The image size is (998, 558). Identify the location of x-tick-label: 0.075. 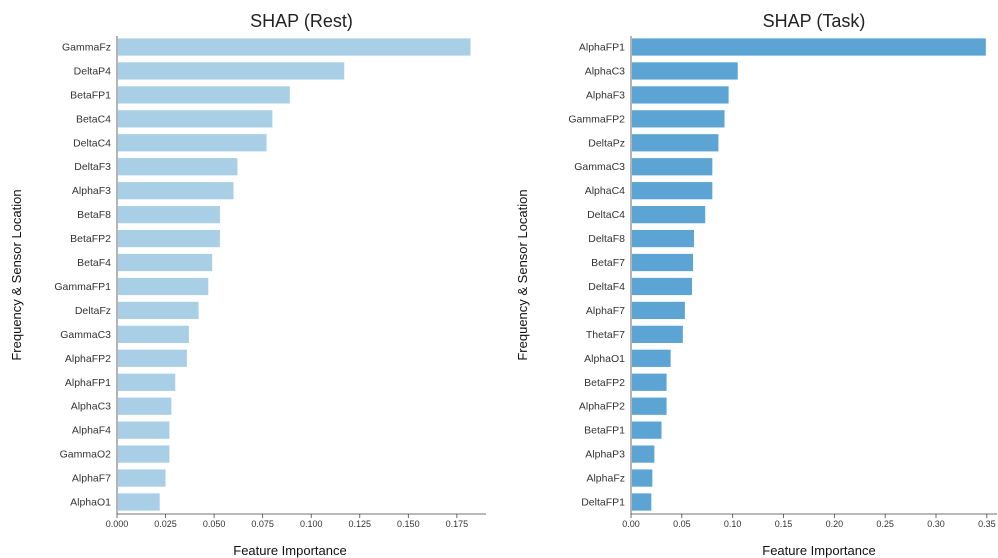
(262, 524).